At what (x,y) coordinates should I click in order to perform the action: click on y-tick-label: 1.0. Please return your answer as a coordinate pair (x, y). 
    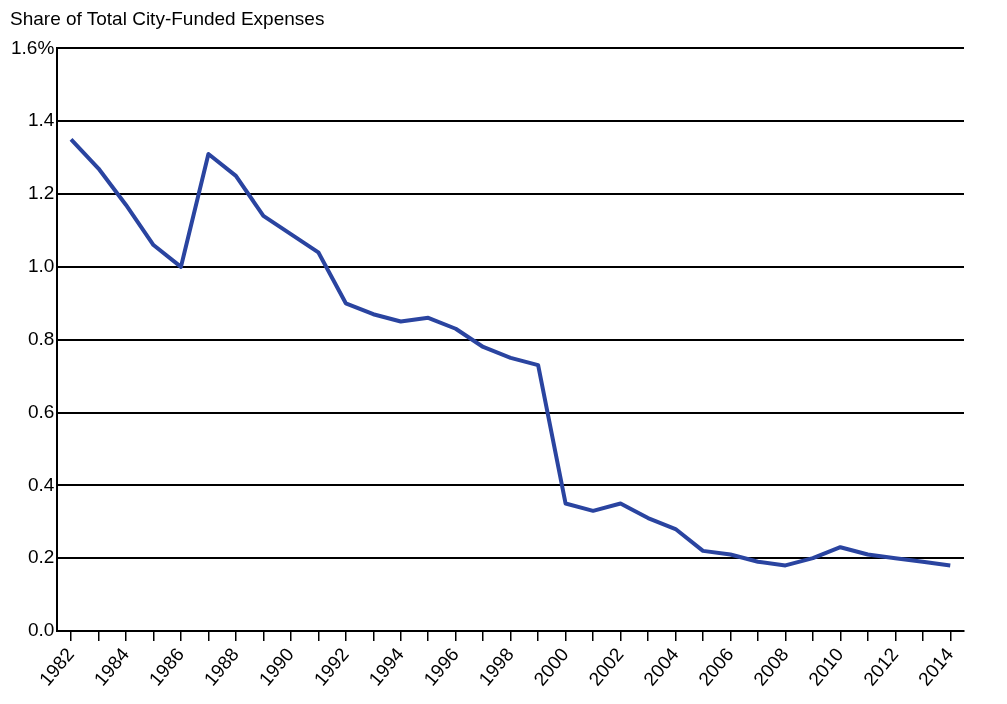
    Looking at the image, I should click on (41, 266).